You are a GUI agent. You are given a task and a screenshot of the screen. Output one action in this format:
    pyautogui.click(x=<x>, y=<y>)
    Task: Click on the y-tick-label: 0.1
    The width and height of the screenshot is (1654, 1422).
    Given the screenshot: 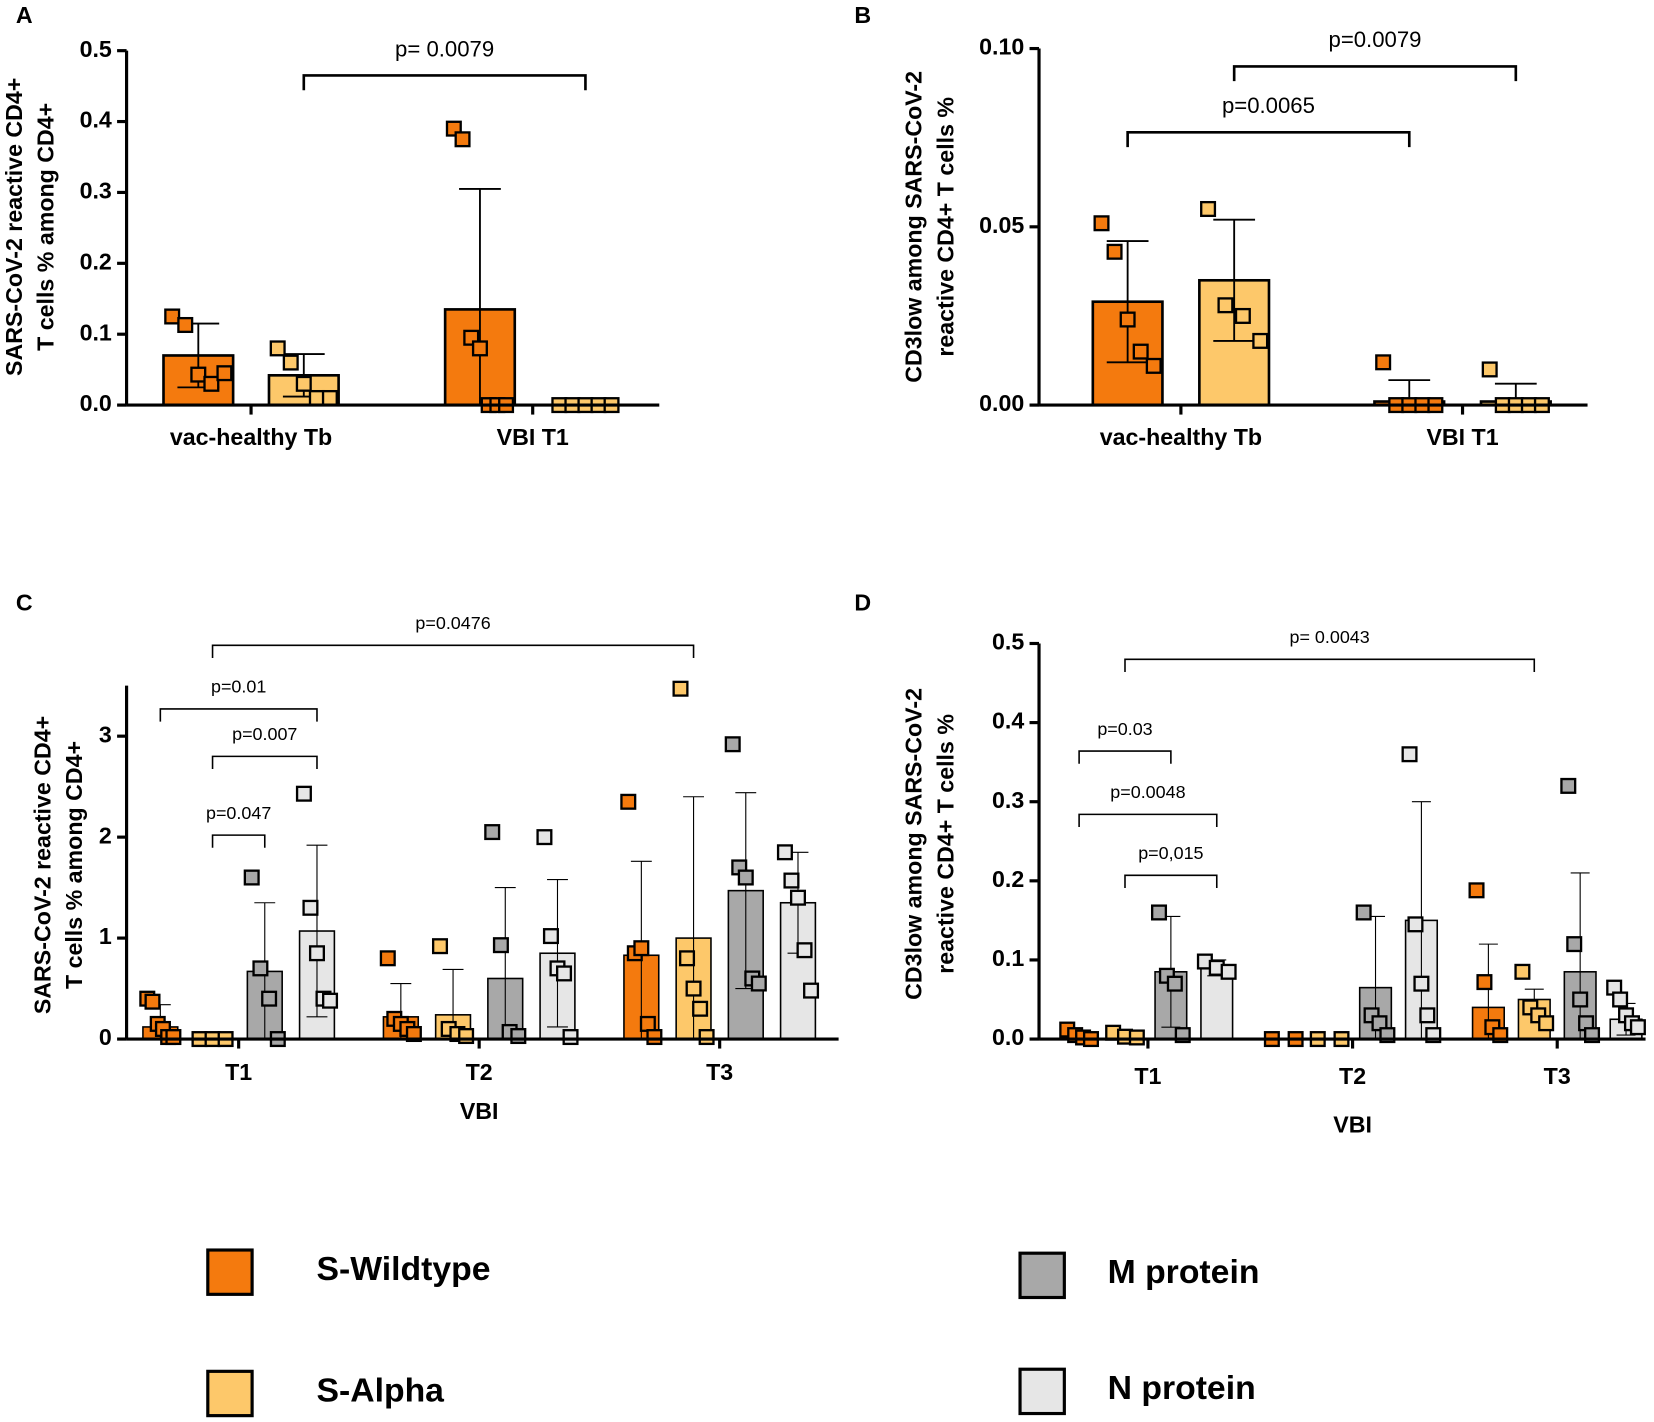 What is the action you would take?
    pyautogui.click(x=1008, y=958)
    